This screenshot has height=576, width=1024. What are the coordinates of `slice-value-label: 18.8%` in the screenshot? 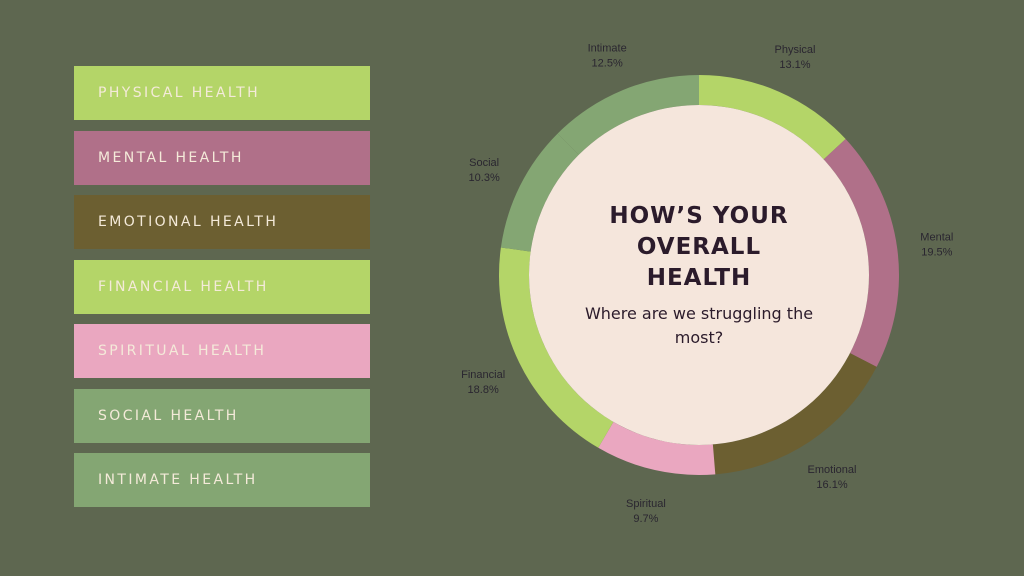 It's located at (483, 390).